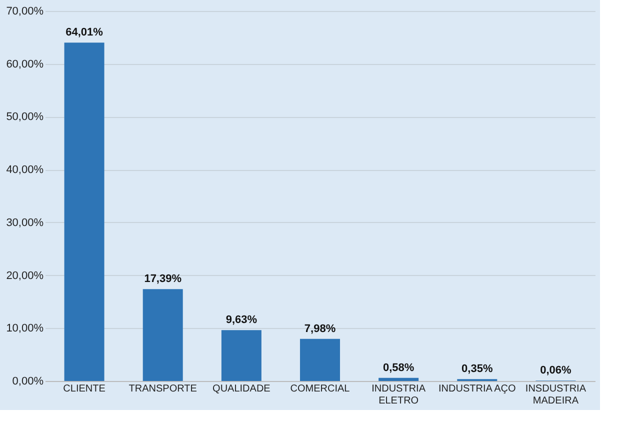 The image size is (626, 444). I want to click on x-tick-label: INDUSTRIA AÇO, so click(477, 389).